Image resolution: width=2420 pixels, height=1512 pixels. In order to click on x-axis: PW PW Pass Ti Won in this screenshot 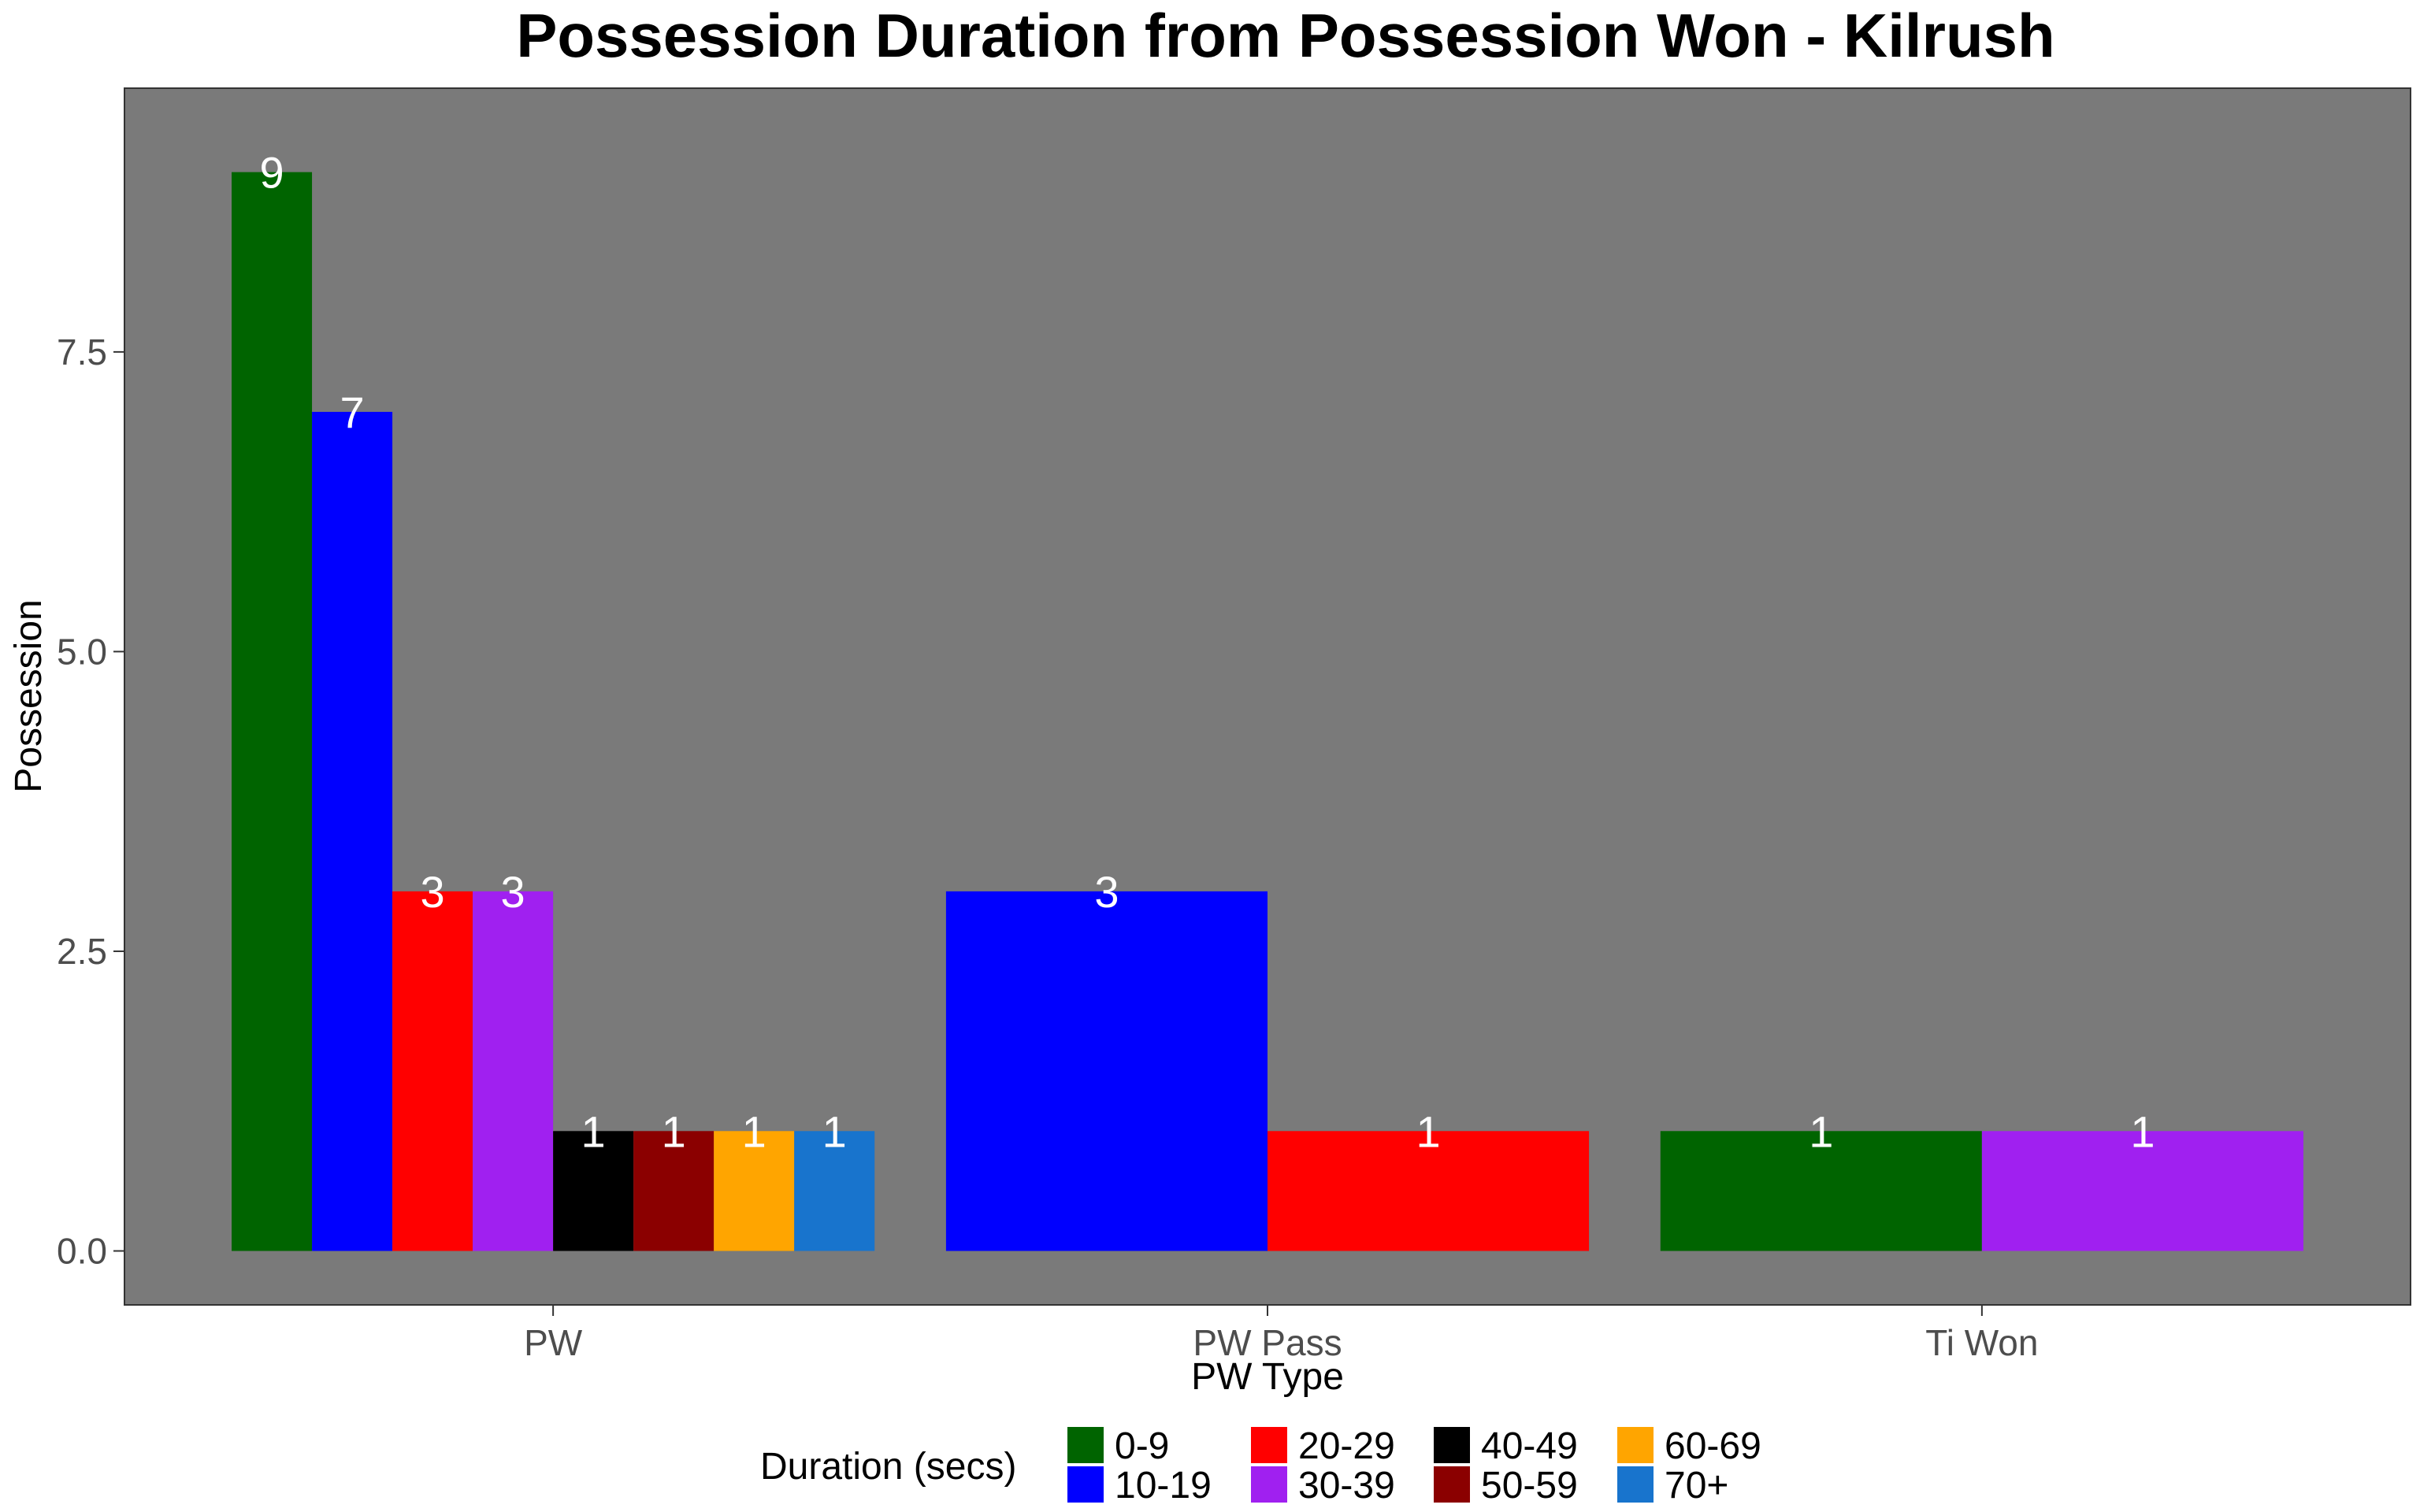, I will do `click(1281, 1334)`.